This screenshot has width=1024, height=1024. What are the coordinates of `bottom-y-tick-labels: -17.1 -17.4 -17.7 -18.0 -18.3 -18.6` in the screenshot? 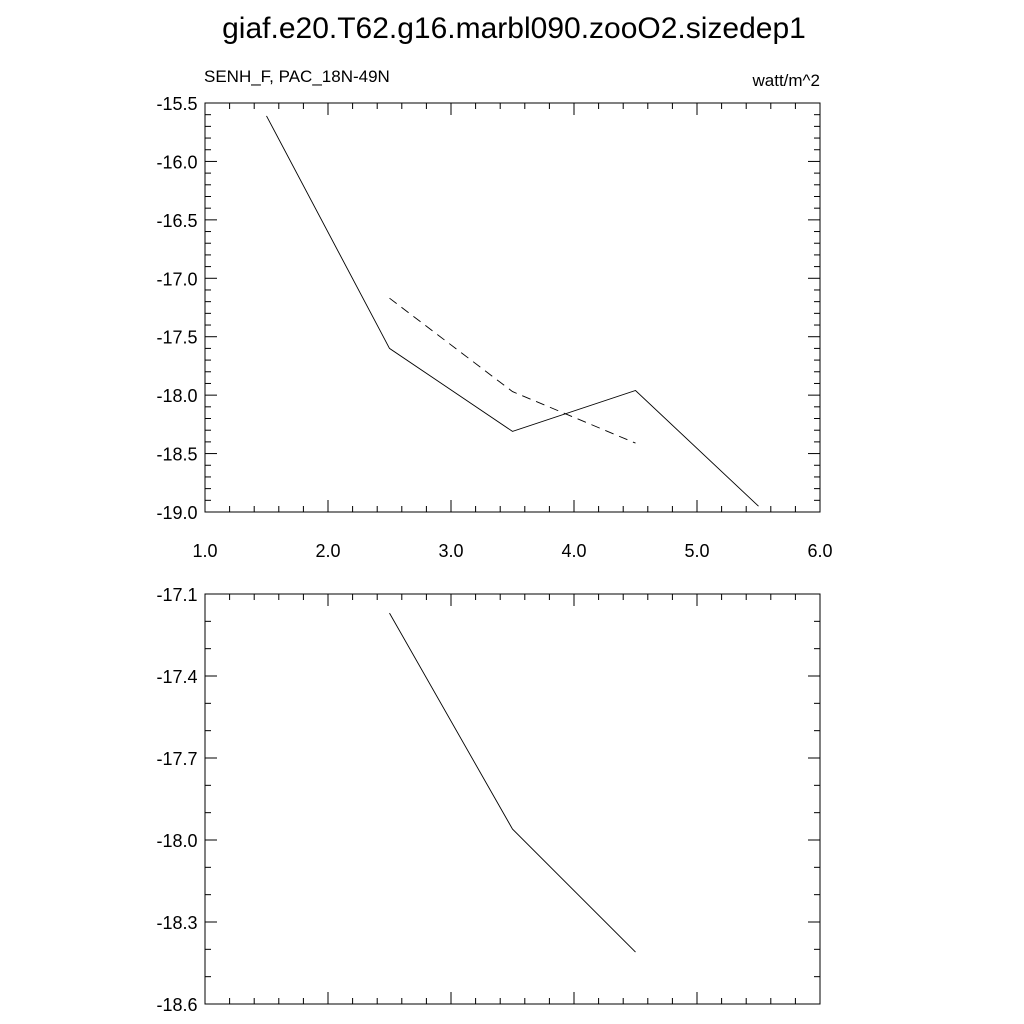 It's located at (176, 800).